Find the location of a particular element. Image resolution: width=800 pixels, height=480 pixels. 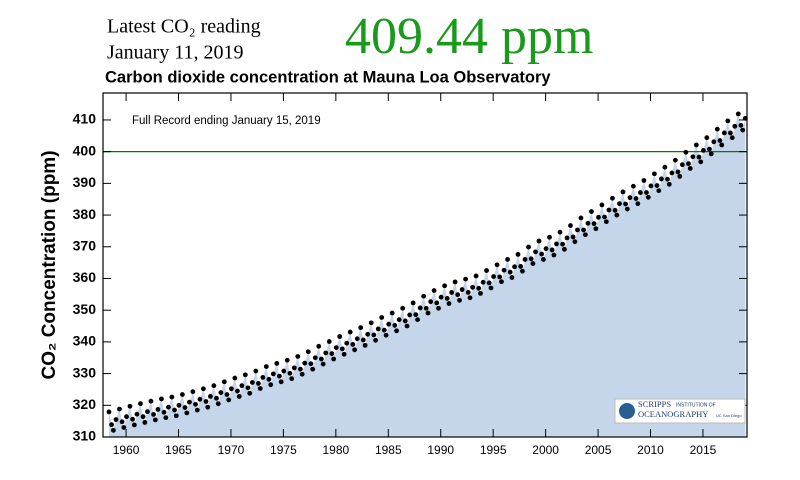

x-tick-label: 1975 is located at coordinates (283, 450).